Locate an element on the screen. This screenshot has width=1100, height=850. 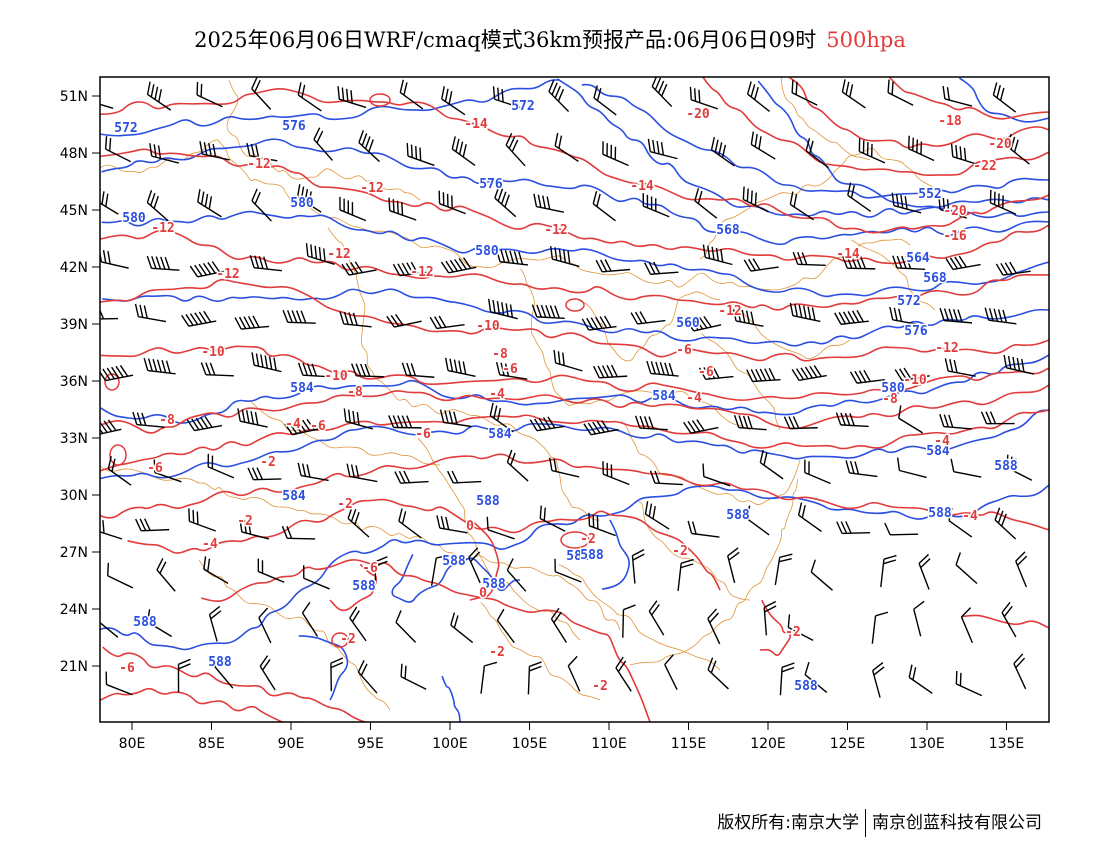
temperature-contour-label: -16 is located at coordinates (955, 236).